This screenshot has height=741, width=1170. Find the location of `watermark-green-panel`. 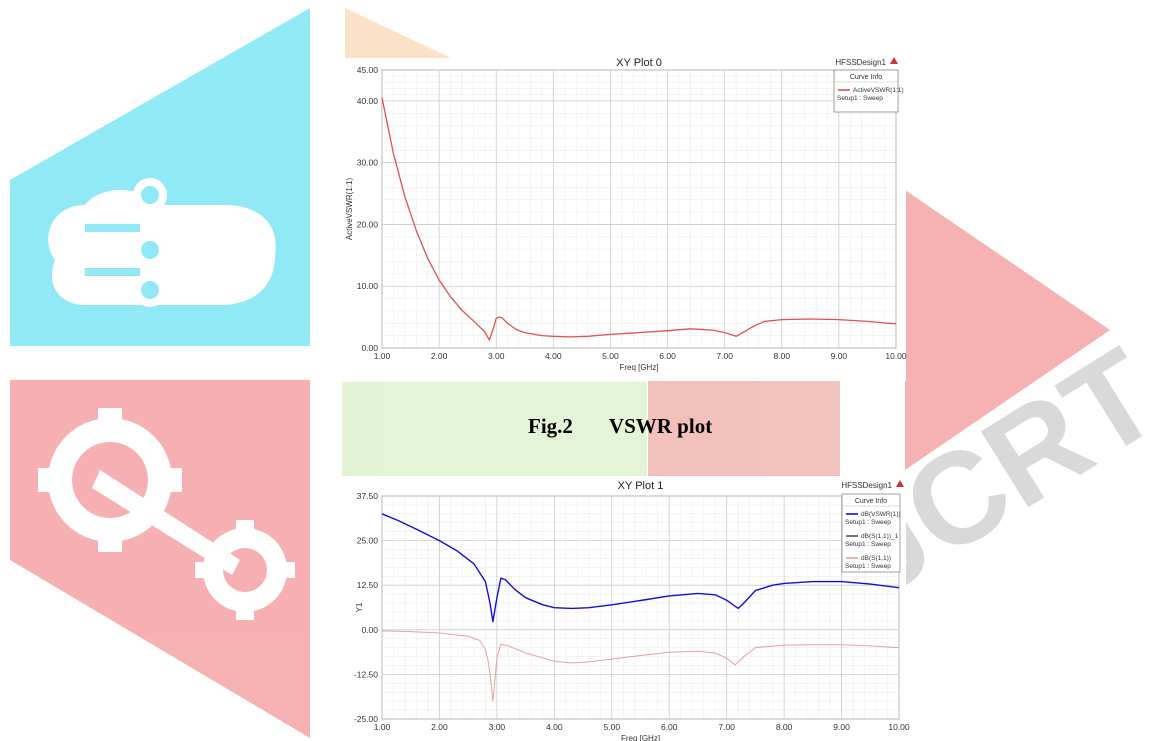

watermark-green-panel is located at coordinates (494, 429).